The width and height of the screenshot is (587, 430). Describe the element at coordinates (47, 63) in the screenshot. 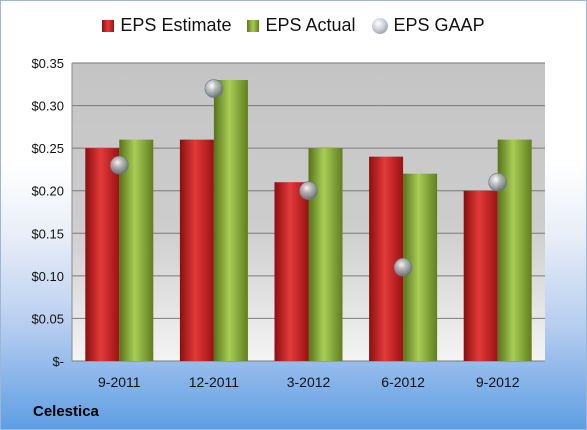

I see `y-tick-label: $0.35` at that location.